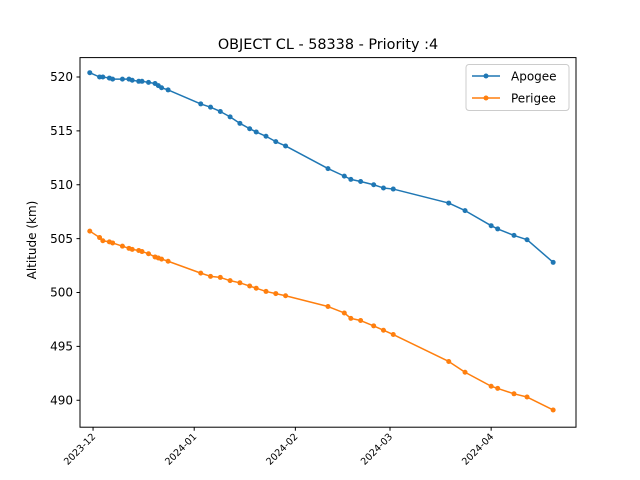 The width and height of the screenshot is (640, 480). Describe the element at coordinates (61, 400) in the screenshot. I see `y-tick-label: 490` at that location.